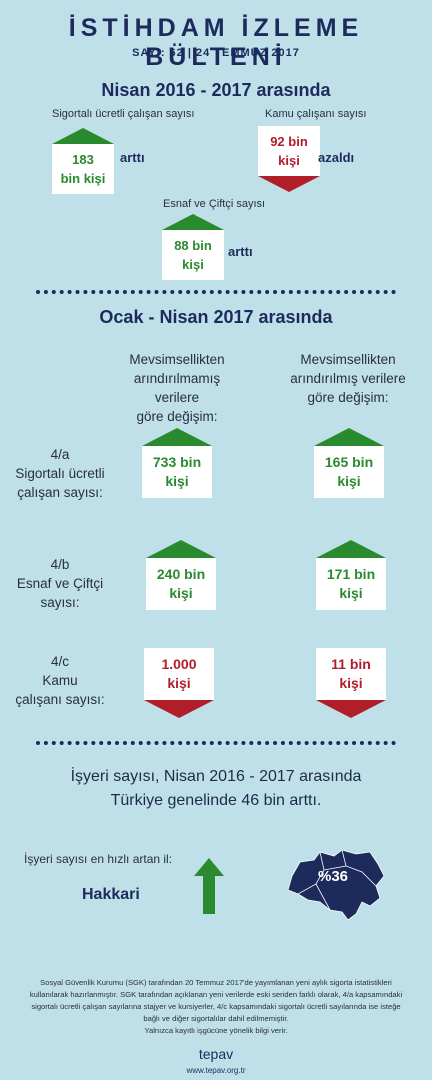  I want to click on col-header-line: arındırılmış verilere, so click(348, 378).